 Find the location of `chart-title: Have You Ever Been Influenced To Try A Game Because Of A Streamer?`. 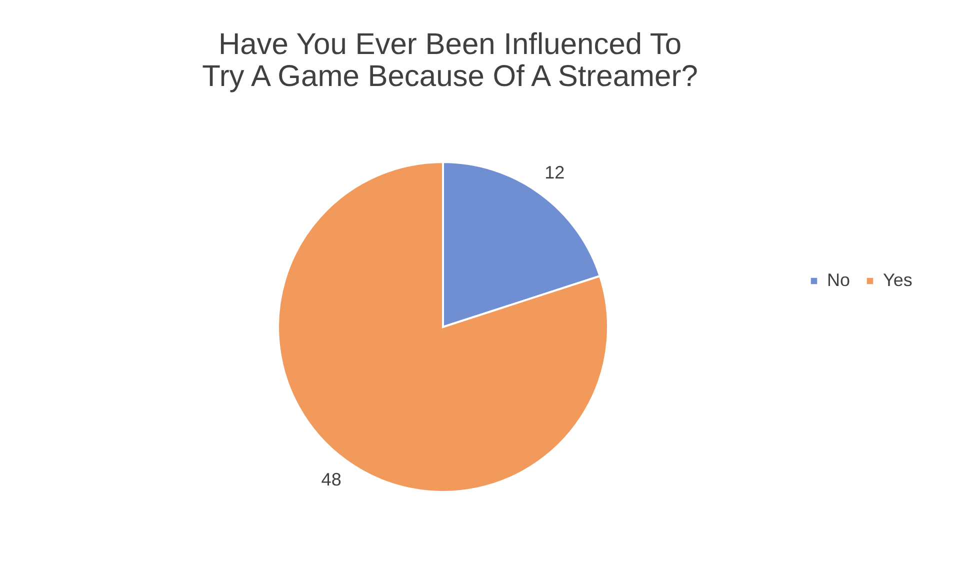

chart-title: Have You Ever Been Influenced To Try A Game Because Of A Streamer? is located at coordinates (450, 60).